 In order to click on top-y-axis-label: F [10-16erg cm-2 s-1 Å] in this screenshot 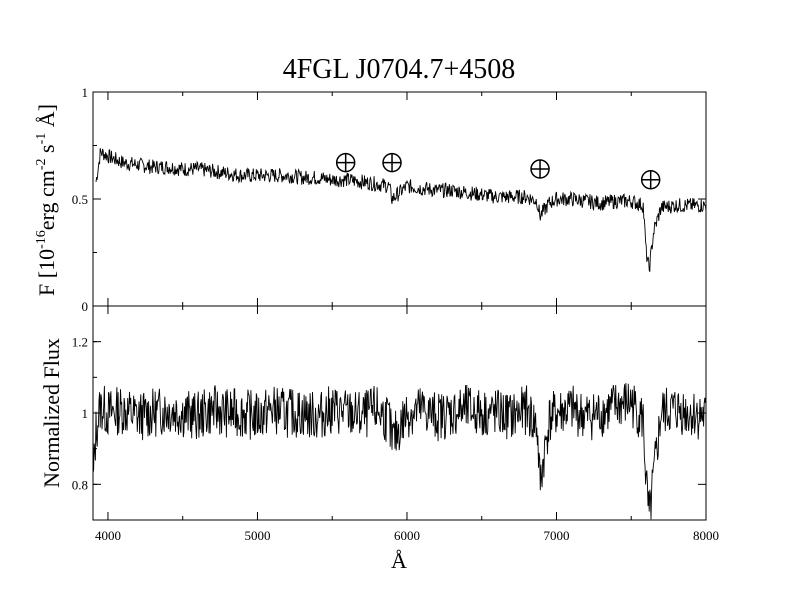, I will do `click(46, 200)`.